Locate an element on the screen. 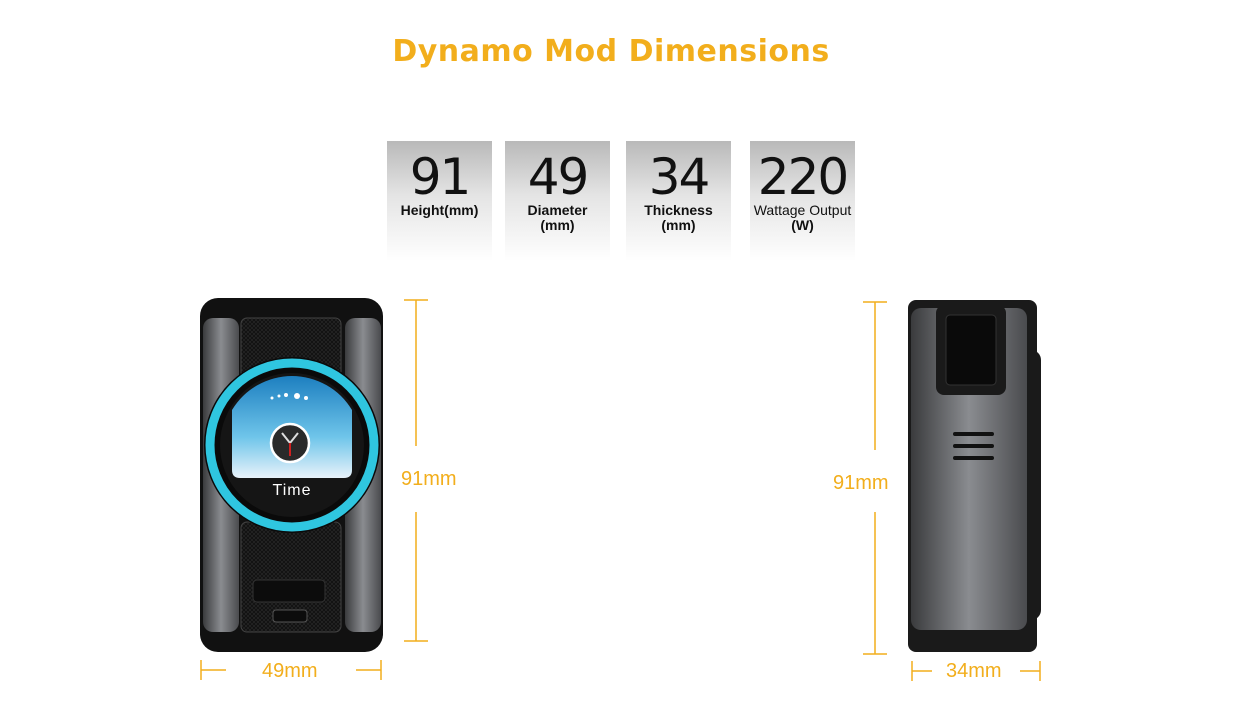 The width and height of the screenshot is (1248, 719). front-height-label: 91mm is located at coordinates (429, 479).